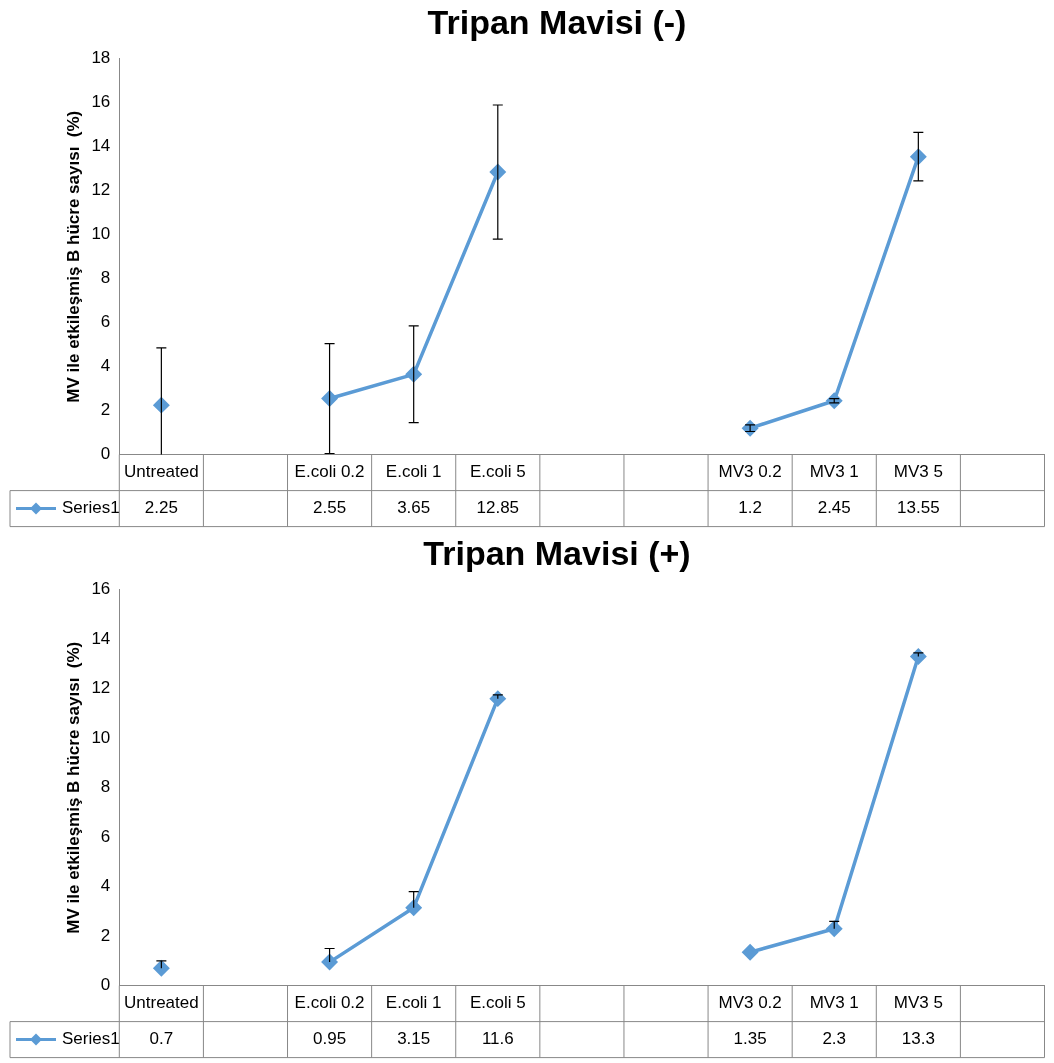  Describe the element at coordinates (750, 1039) in the screenshot. I see `data-label: 1.35` at that location.